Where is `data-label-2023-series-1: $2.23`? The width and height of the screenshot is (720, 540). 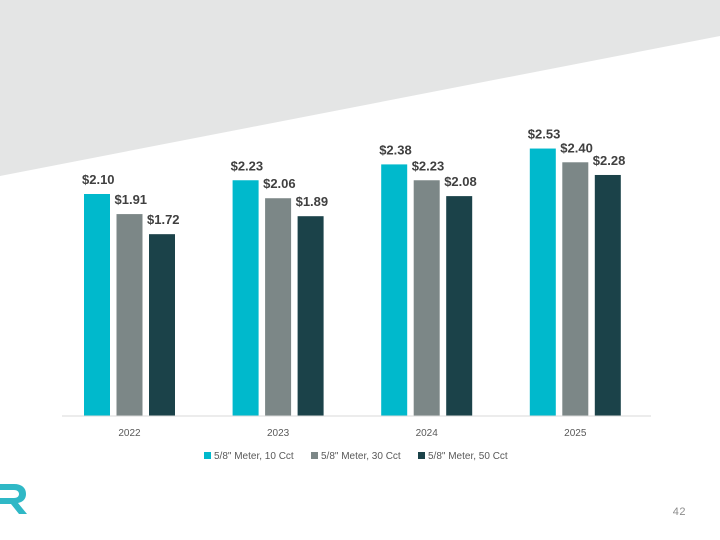
data-label-2023-series-1: $2.23 is located at coordinates (247, 165).